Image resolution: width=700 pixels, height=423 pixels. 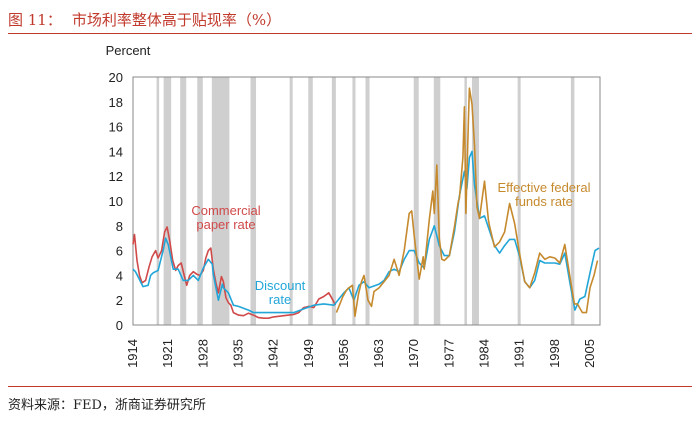 I want to click on y-tick-label: 8, so click(x=119, y=226).